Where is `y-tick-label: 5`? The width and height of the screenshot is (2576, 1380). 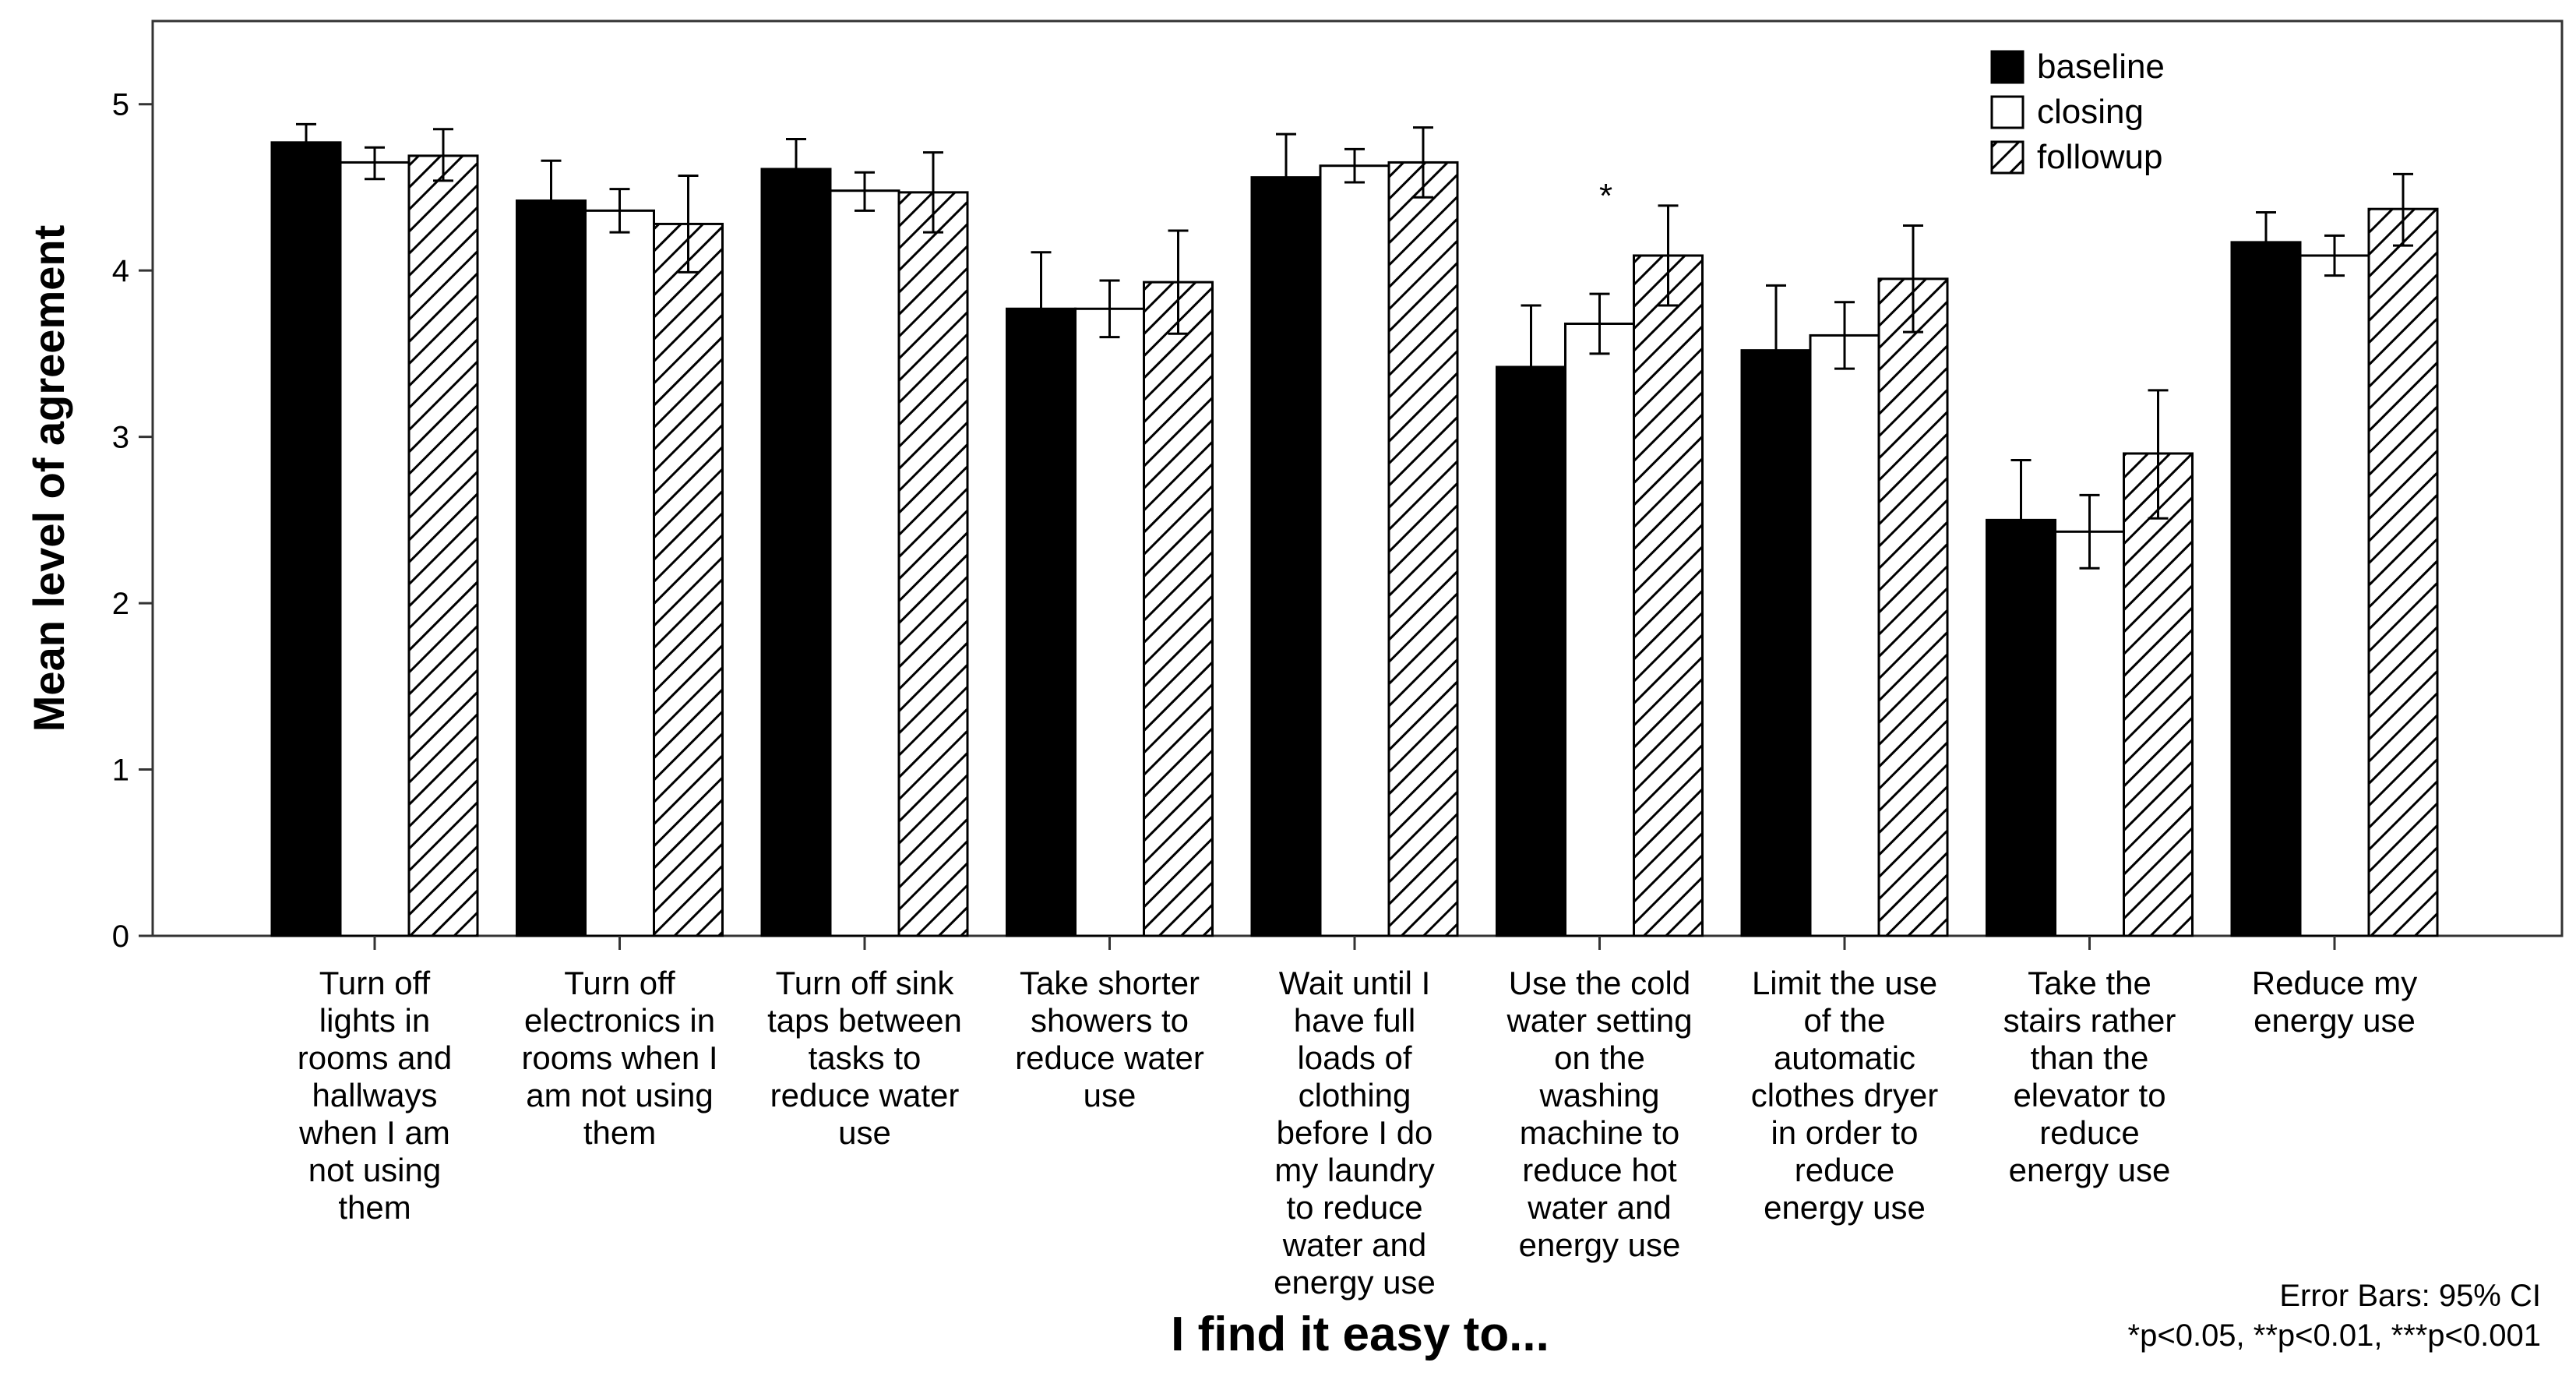 y-tick-label: 5 is located at coordinates (120, 105).